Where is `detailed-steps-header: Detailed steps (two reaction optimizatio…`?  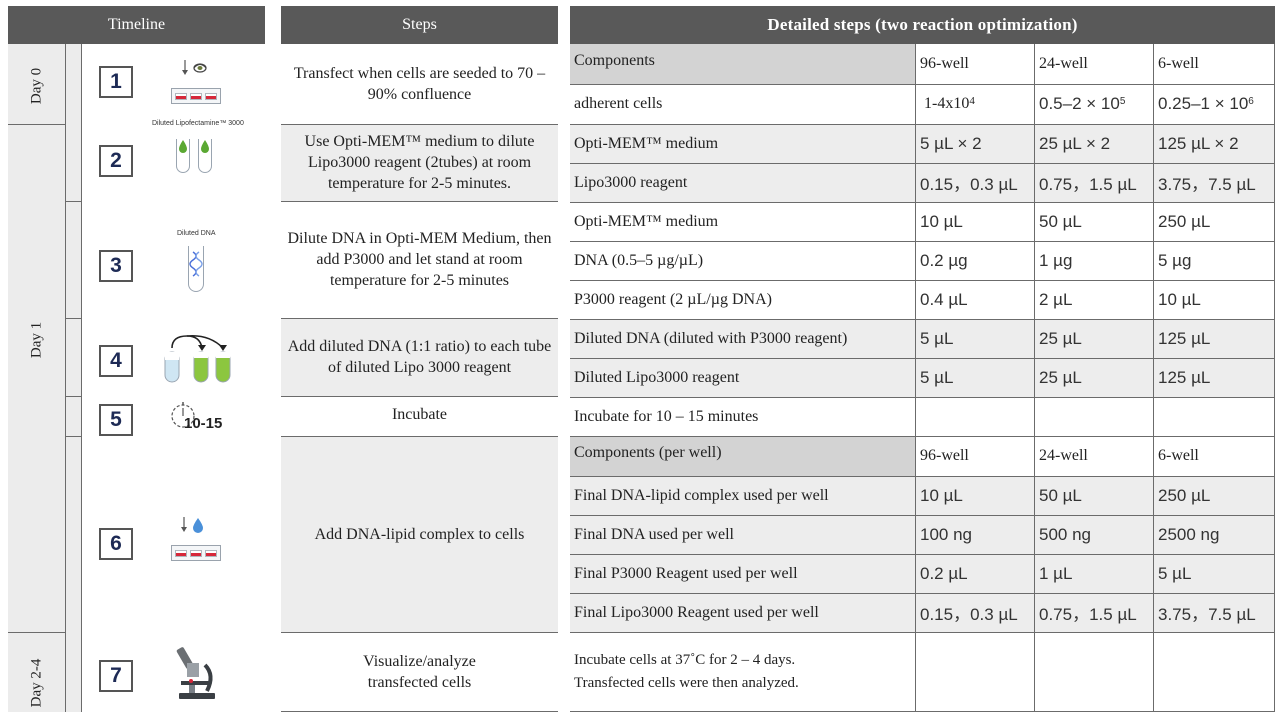 detailed-steps-header: Detailed steps (two reaction optimizatio… is located at coordinates (922, 25).